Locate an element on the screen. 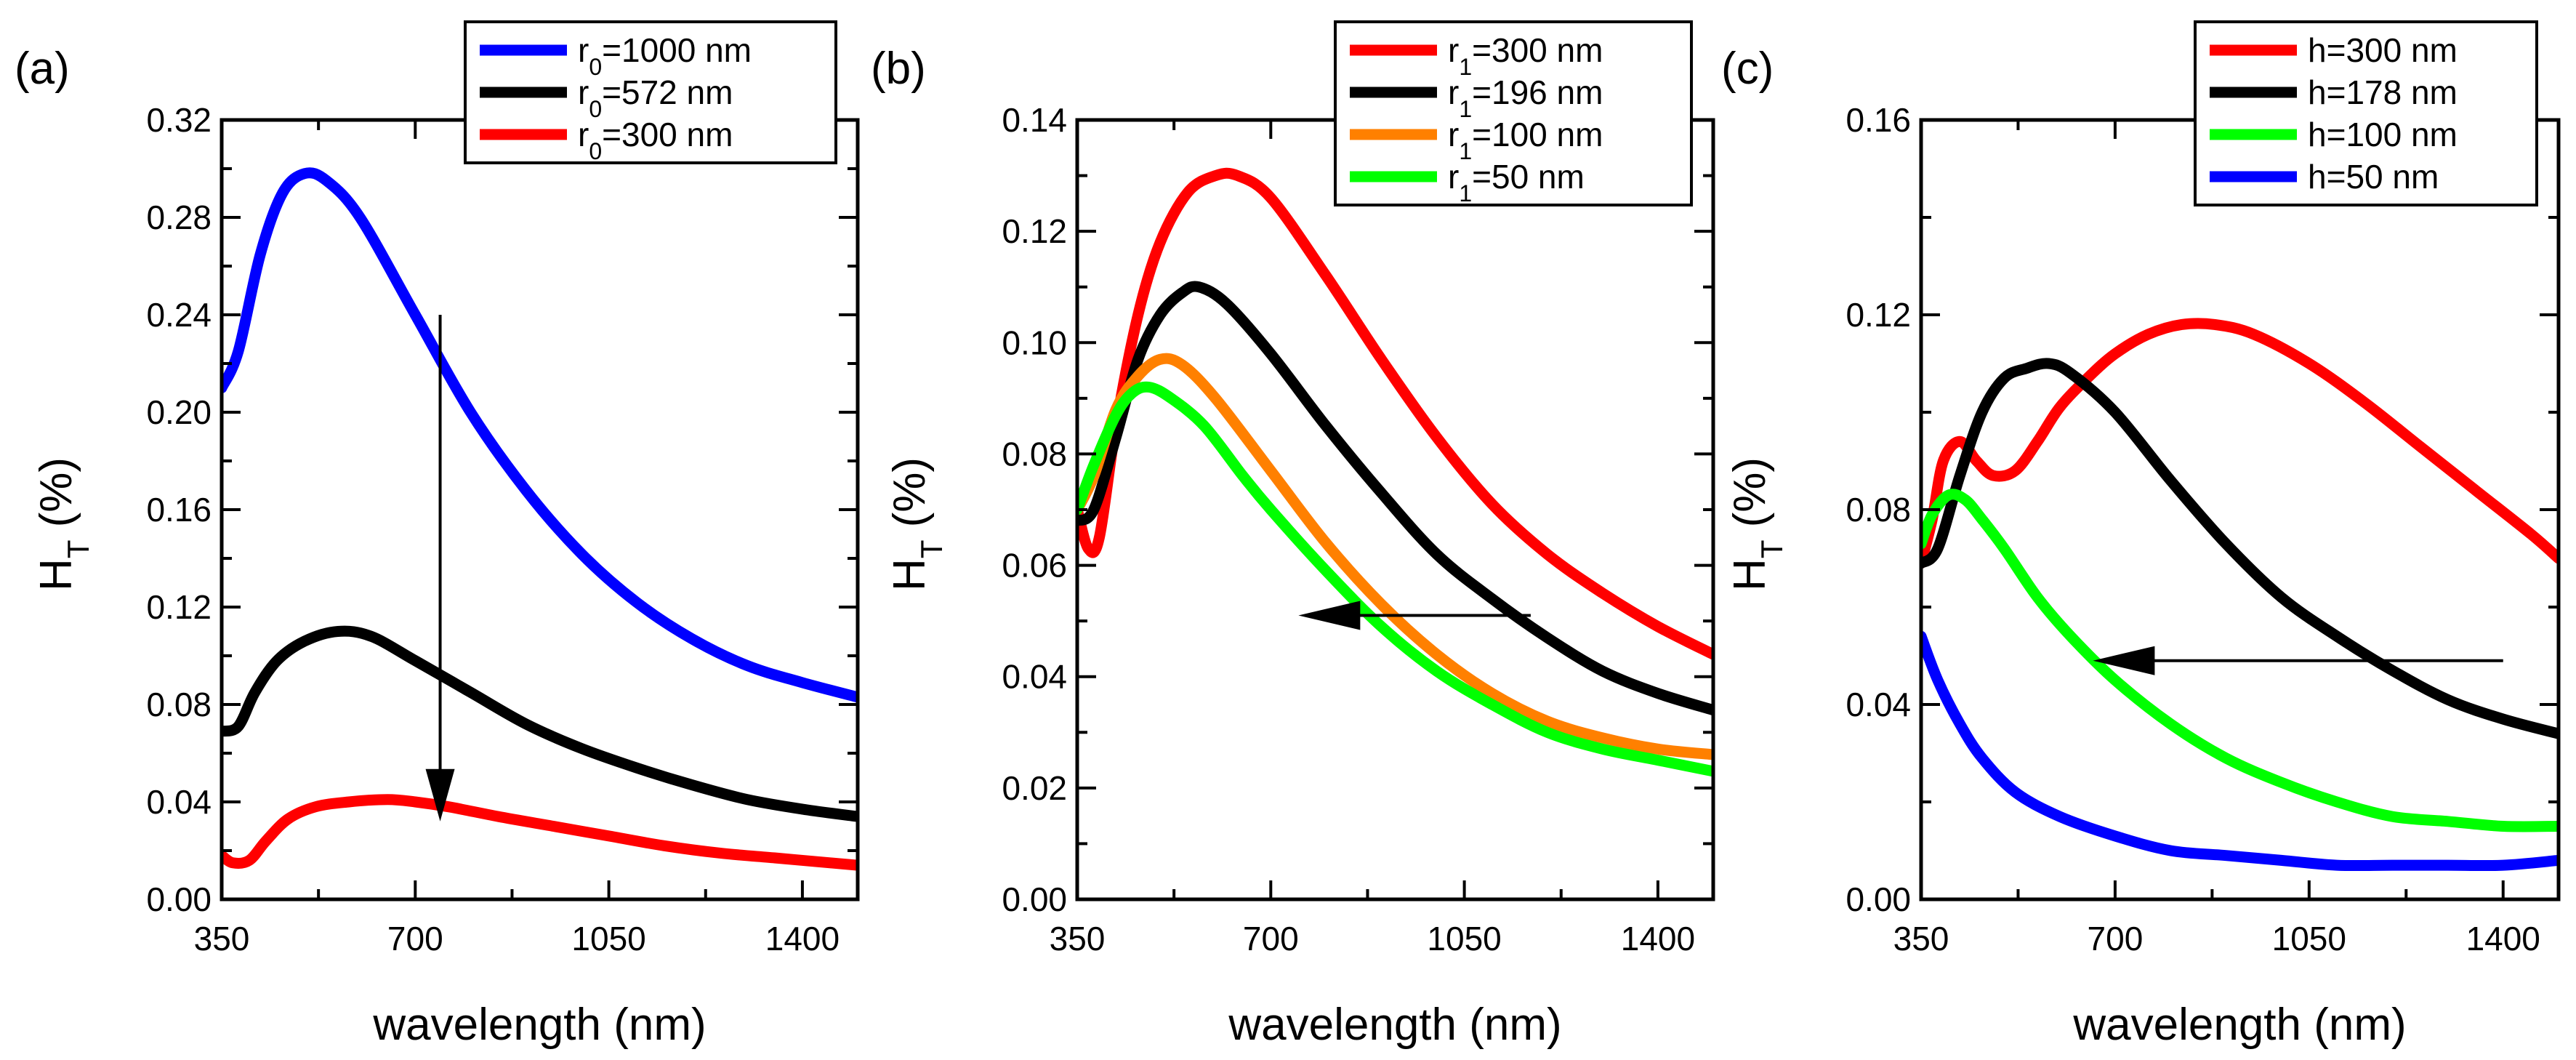 The height and width of the screenshot is (1060, 2576). legend-label-3: h=50 nm is located at coordinates (2373, 177).